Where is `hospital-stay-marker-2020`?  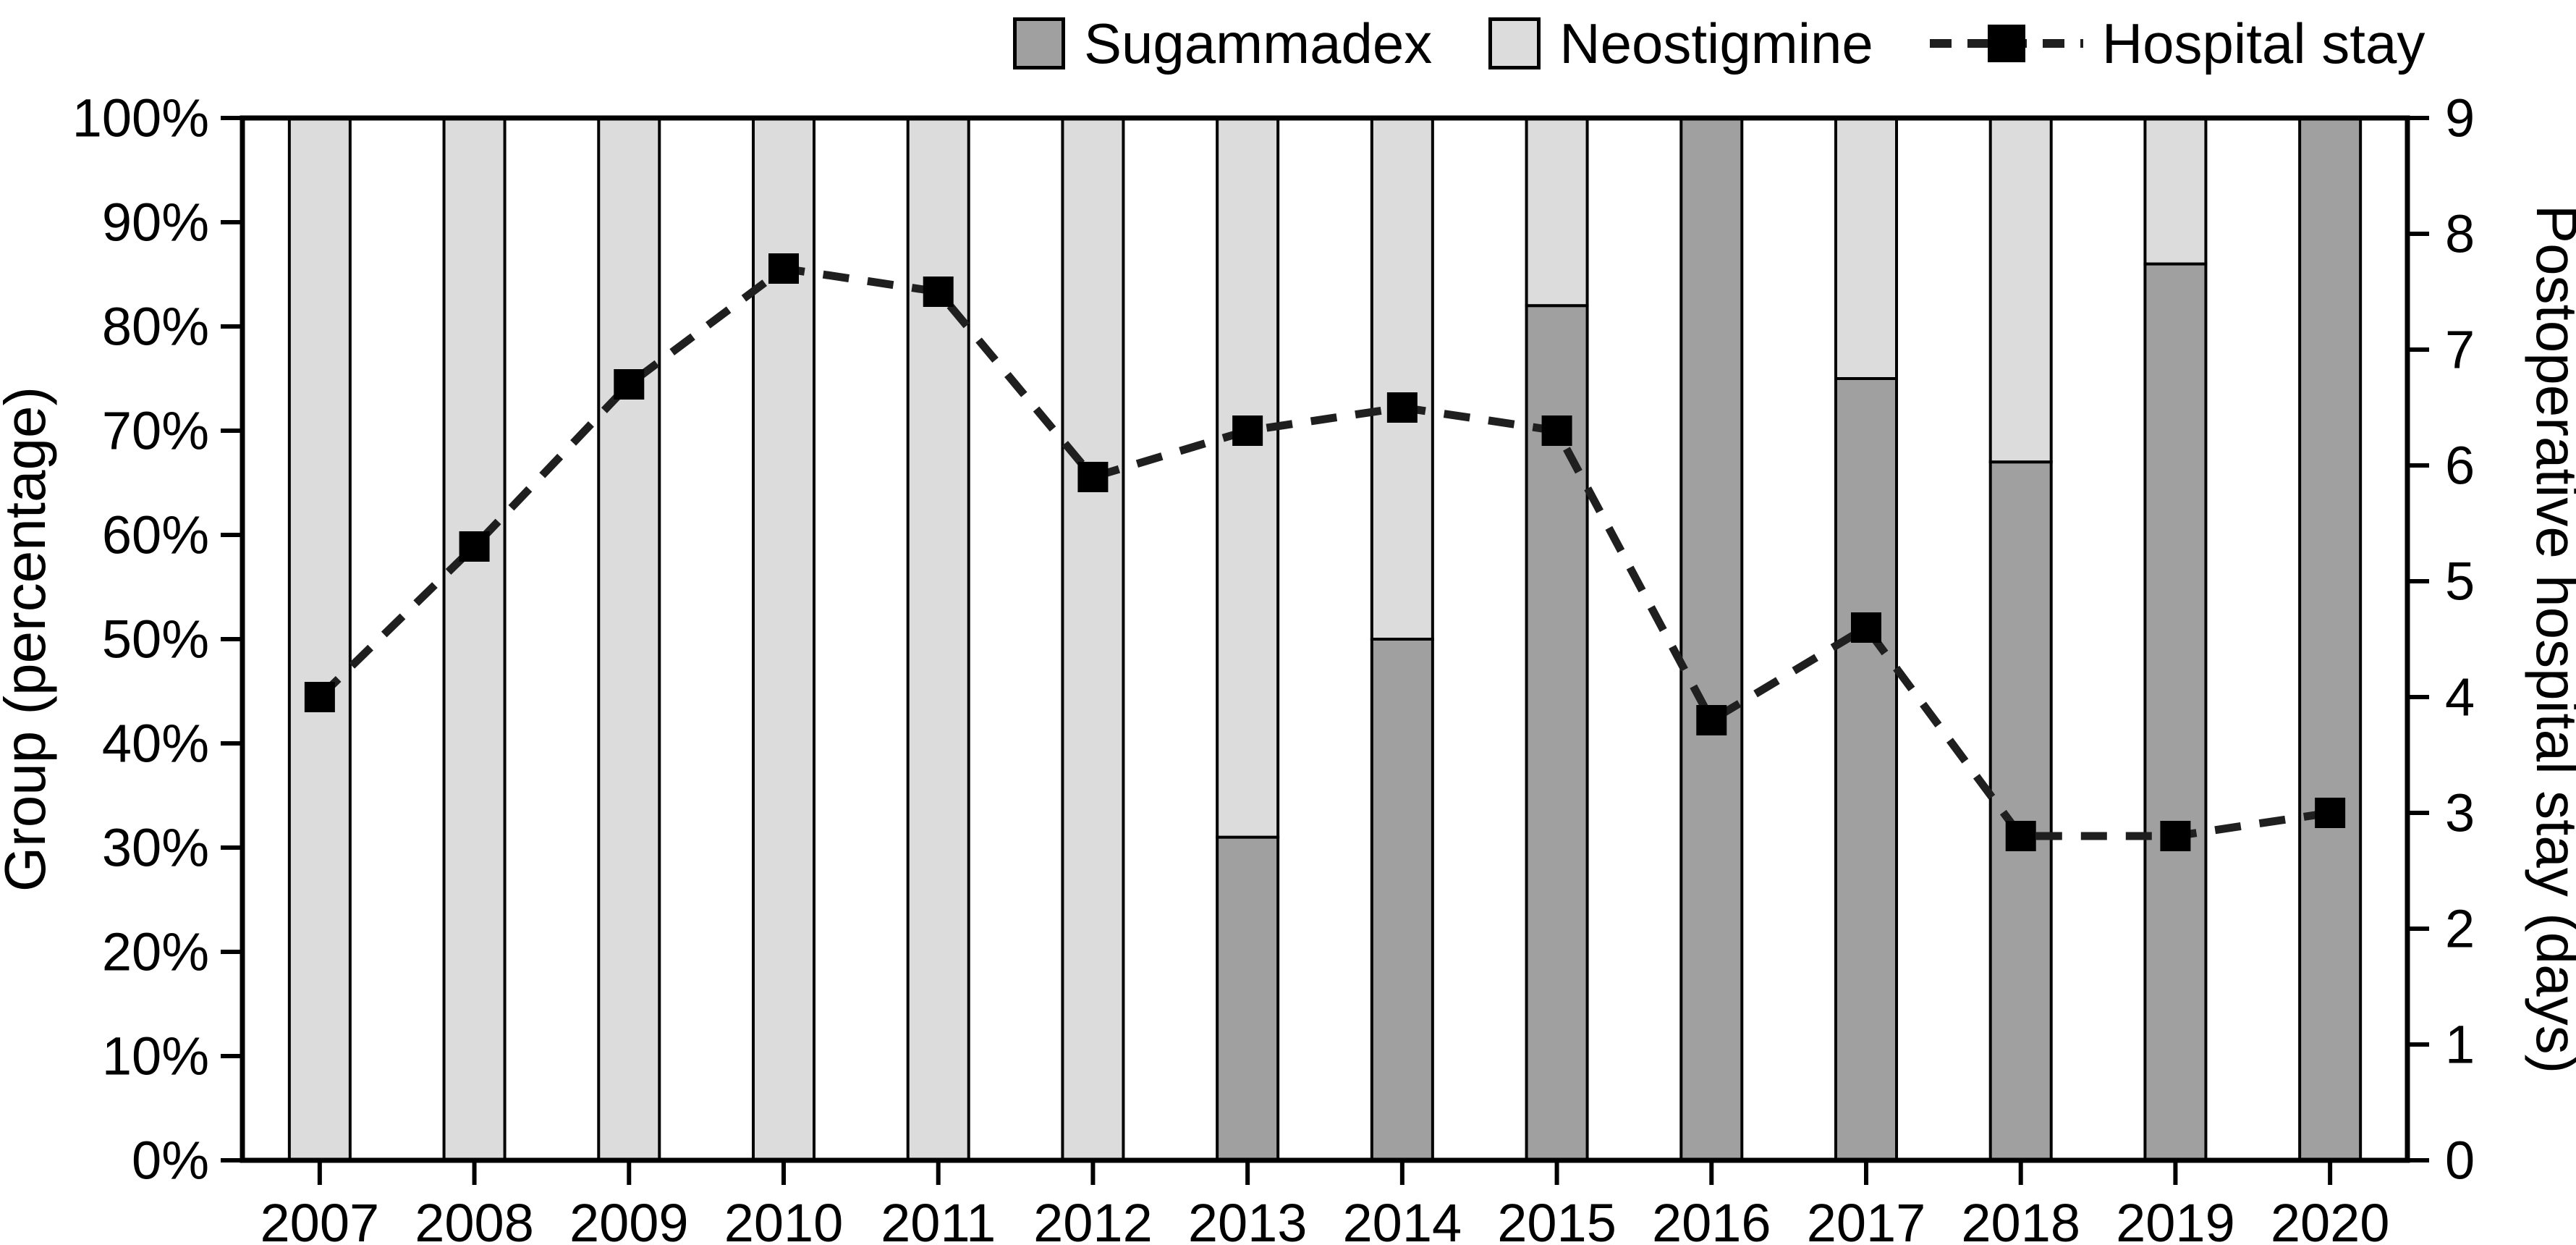 hospital-stay-marker-2020 is located at coordinates (2330, 813).